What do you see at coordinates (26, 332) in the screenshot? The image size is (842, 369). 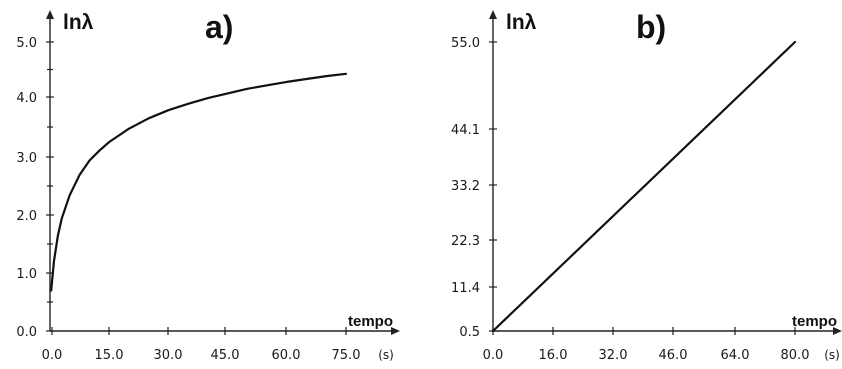 I see `y-tick-label: 0.0` at bounding box center [26, 332].